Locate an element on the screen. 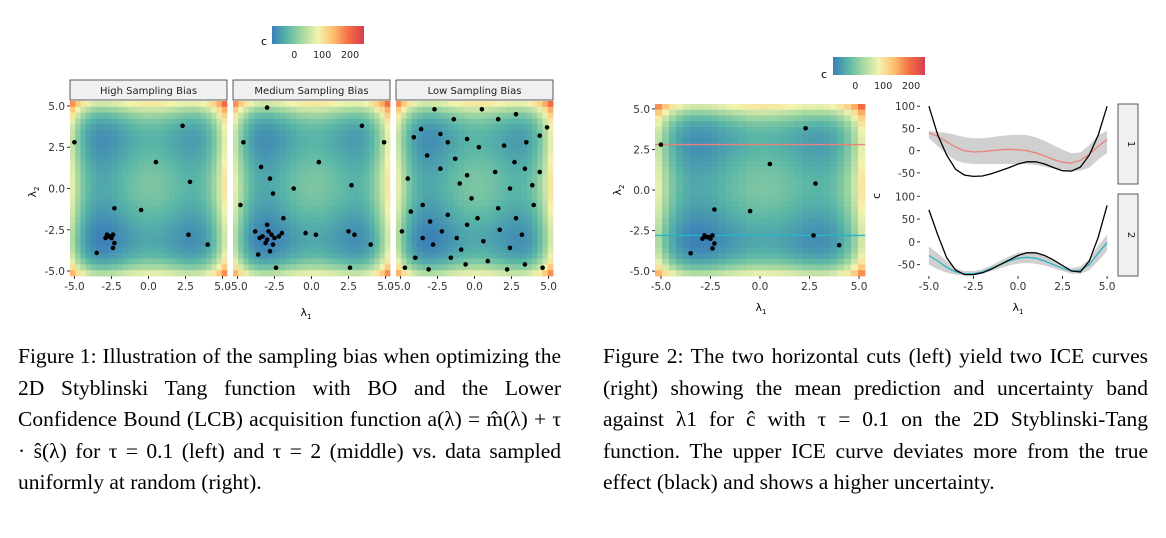  figure1-colorbar: c 0 100 200 is located at coordinates (312, 43).